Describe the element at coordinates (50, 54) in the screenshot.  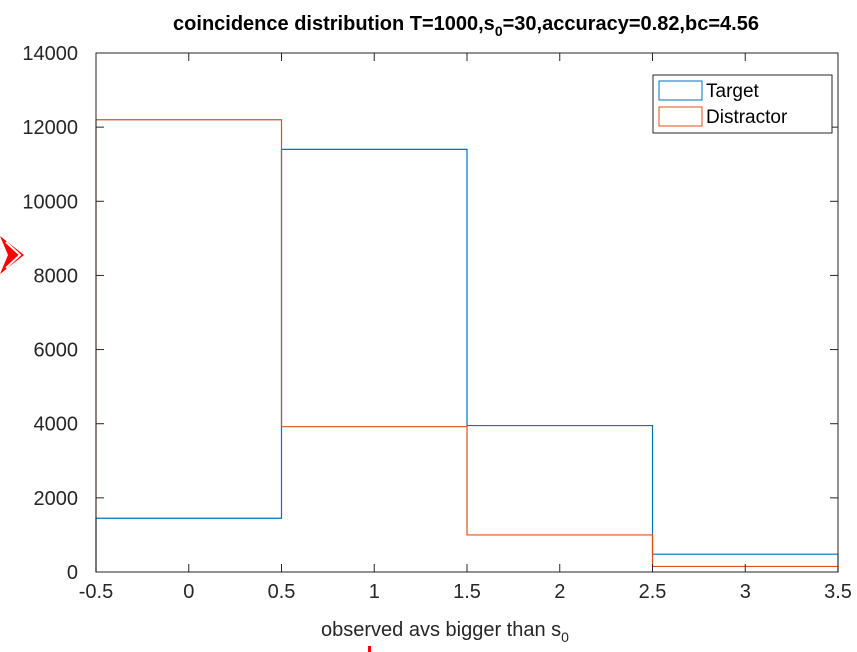
I see `y-tick-label: 14000` at that location.